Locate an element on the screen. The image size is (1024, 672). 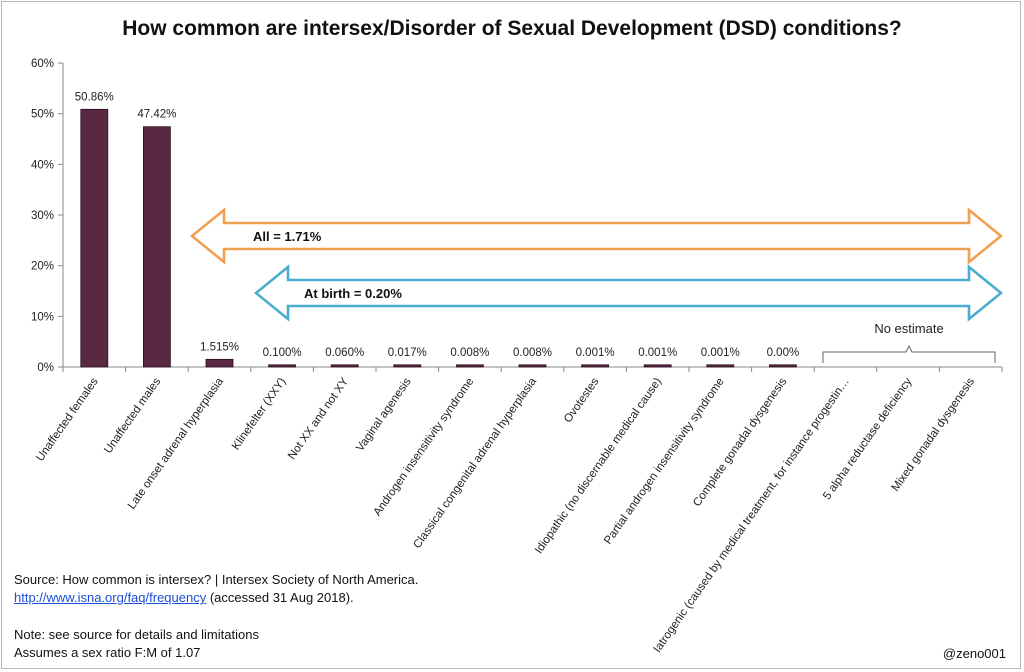
ratio-line: Assumes a sex ratio F:M of 1.07 is located at coordinates (107, 652).